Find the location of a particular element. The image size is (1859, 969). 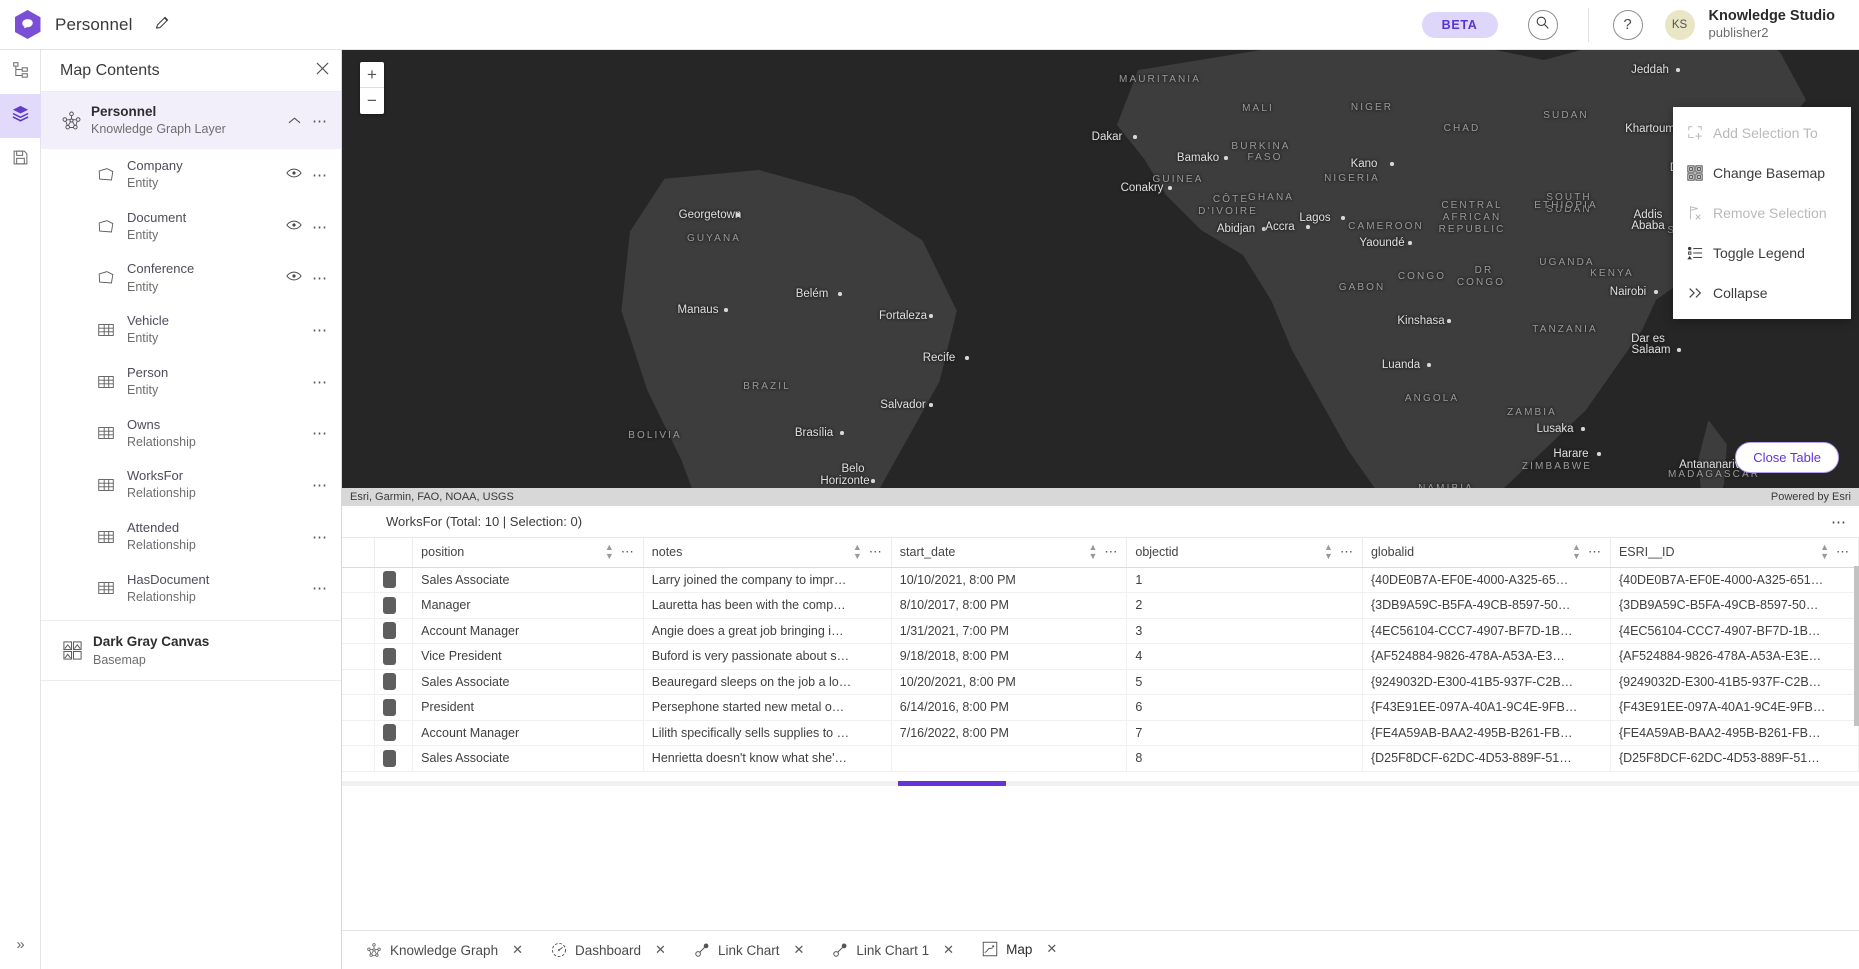

cell-objectid: 4 is located at coordinates (1244, 656).